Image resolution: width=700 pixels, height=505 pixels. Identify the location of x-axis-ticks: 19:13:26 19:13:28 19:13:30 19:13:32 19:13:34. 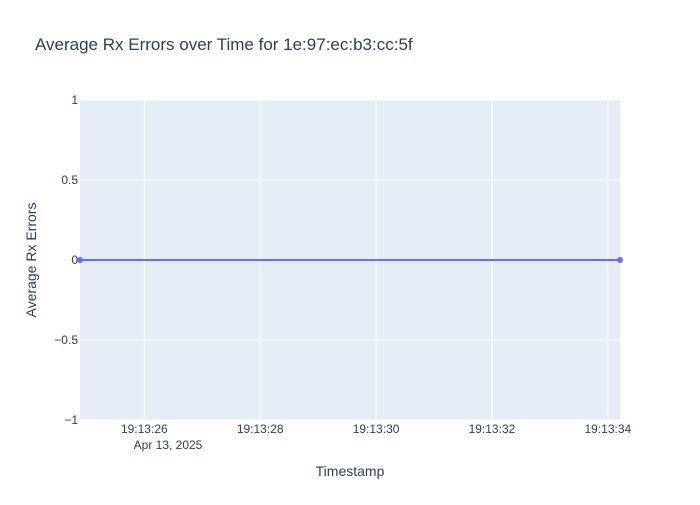
(376, 429).